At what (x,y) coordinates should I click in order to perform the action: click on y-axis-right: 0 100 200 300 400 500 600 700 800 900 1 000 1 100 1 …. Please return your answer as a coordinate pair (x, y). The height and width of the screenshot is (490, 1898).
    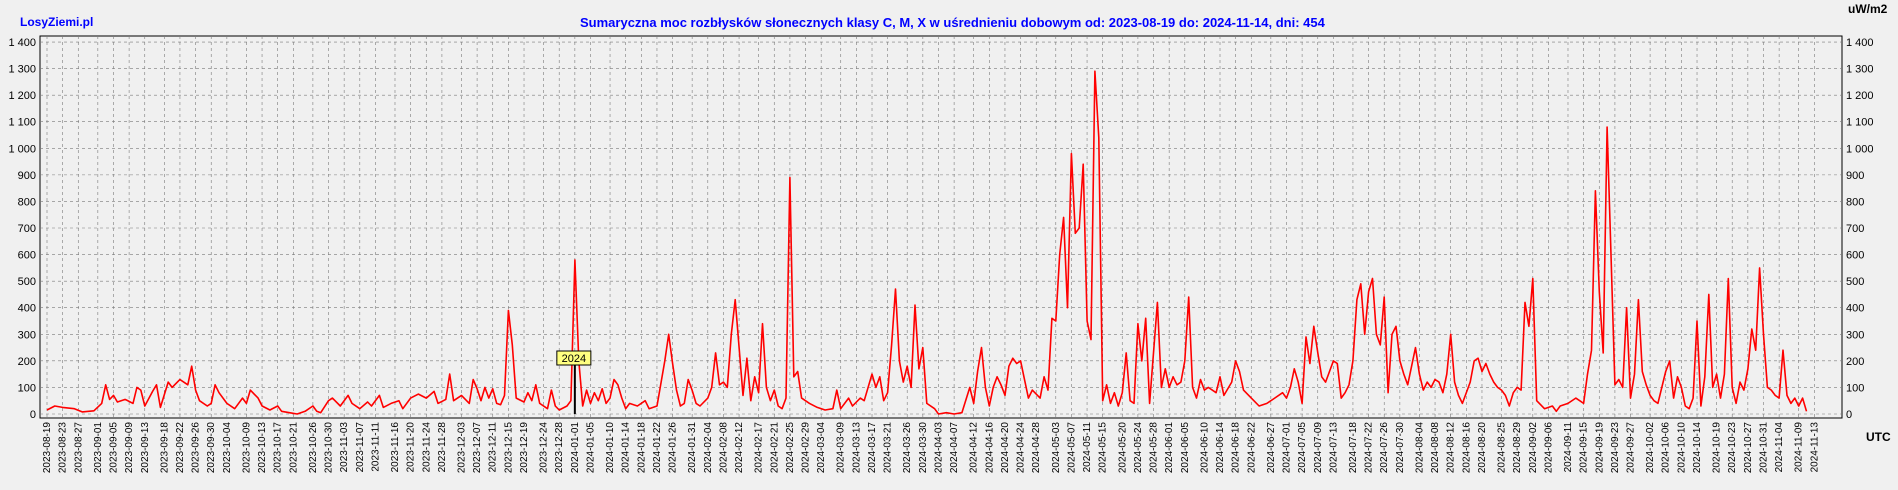
    Looking at the image, I should click on (1860, 229).